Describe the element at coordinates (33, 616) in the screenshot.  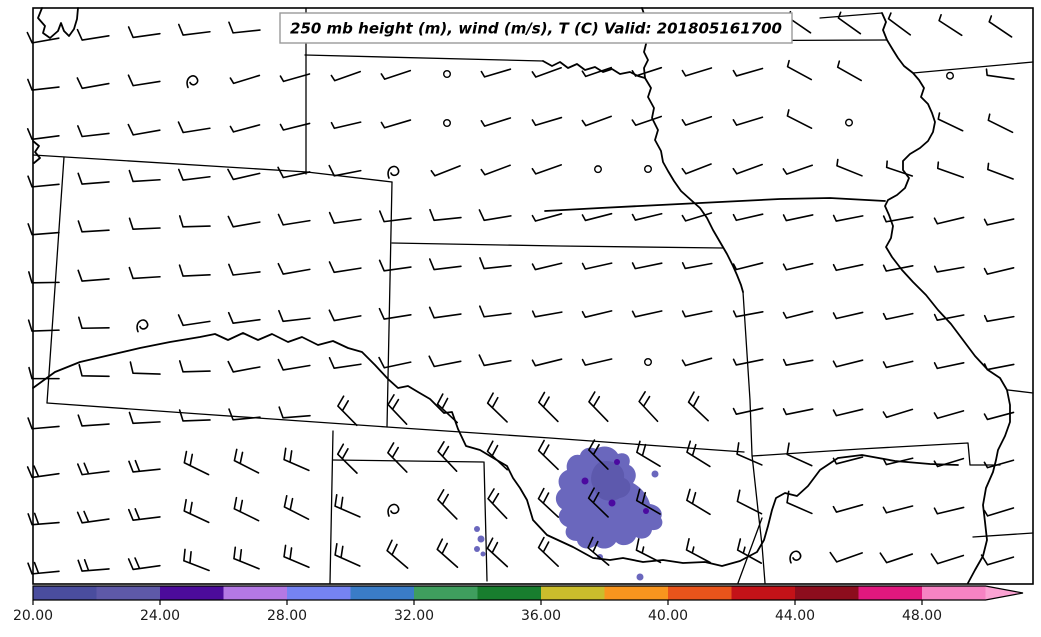
I see `colorbar-tick-label: 20.00` at that location.